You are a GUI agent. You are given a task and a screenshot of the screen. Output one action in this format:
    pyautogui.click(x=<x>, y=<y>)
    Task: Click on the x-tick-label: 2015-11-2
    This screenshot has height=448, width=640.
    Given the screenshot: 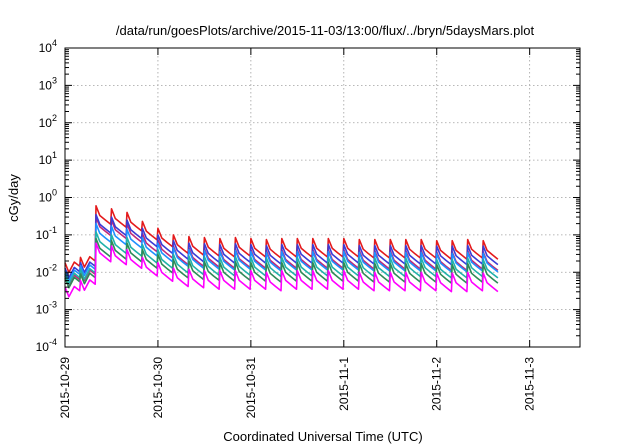 What is the action you would take?
    pyautogui.click(x=437, y=384)
    